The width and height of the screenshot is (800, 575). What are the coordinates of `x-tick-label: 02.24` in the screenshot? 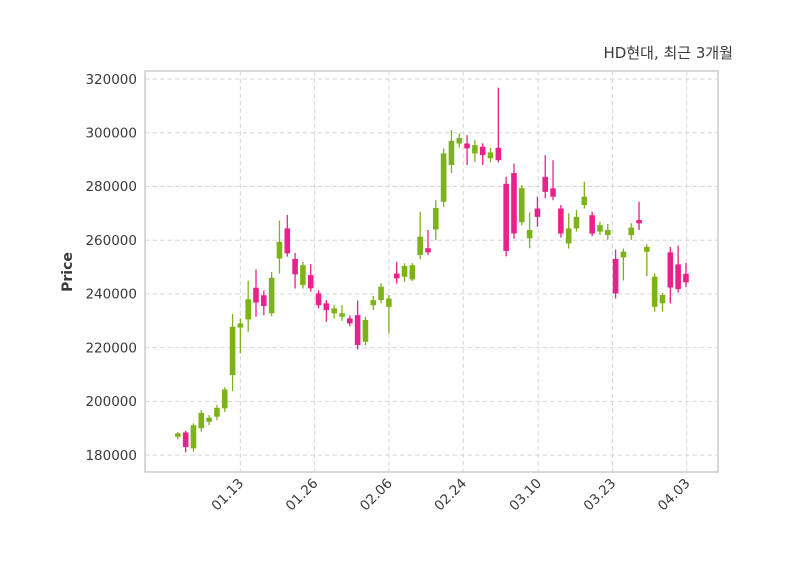 It's located at (450, 495).